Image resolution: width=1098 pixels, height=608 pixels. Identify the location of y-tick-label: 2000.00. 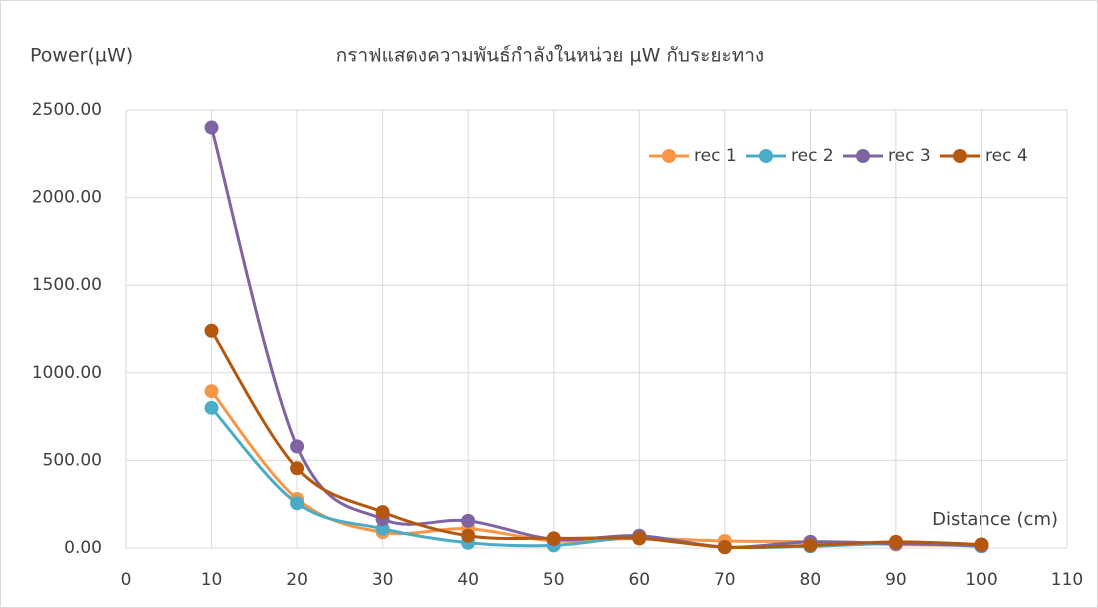
(67, 198).